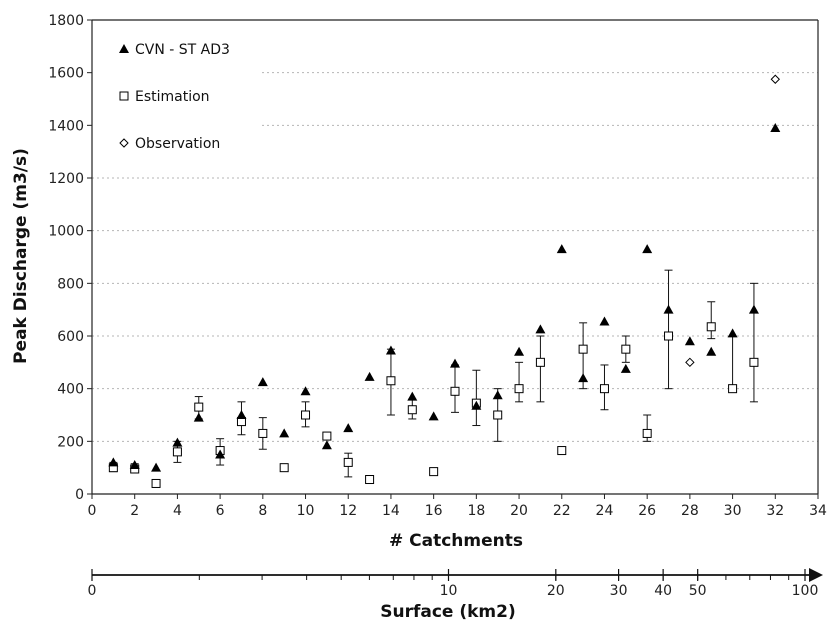 The image size is (827, 627). I want to click on y-tick-label: 0, so click(79, 495).